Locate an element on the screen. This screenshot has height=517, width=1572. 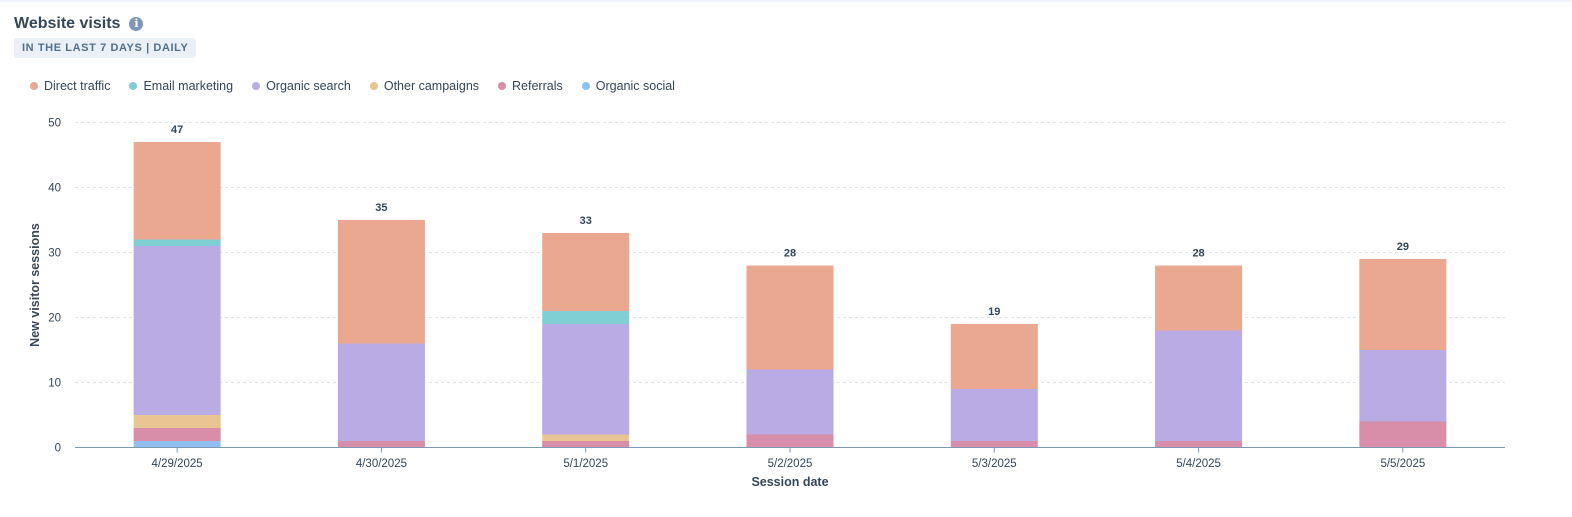
y-axis-title: New visitor sessions is located at coordinates (35, 285).